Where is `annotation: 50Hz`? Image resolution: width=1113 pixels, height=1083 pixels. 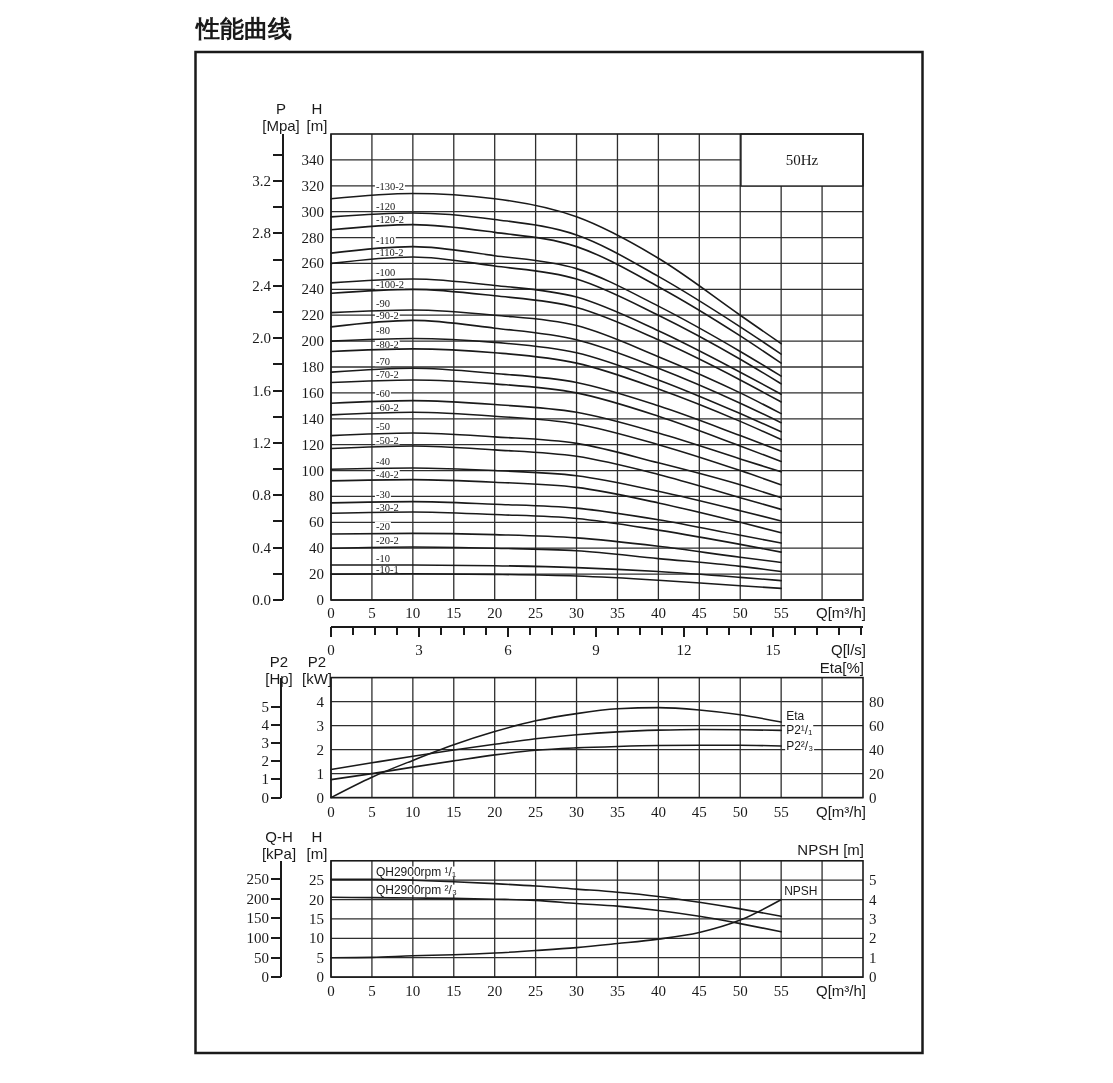 annotation: 50Hz is located at coordinates (802, 160).